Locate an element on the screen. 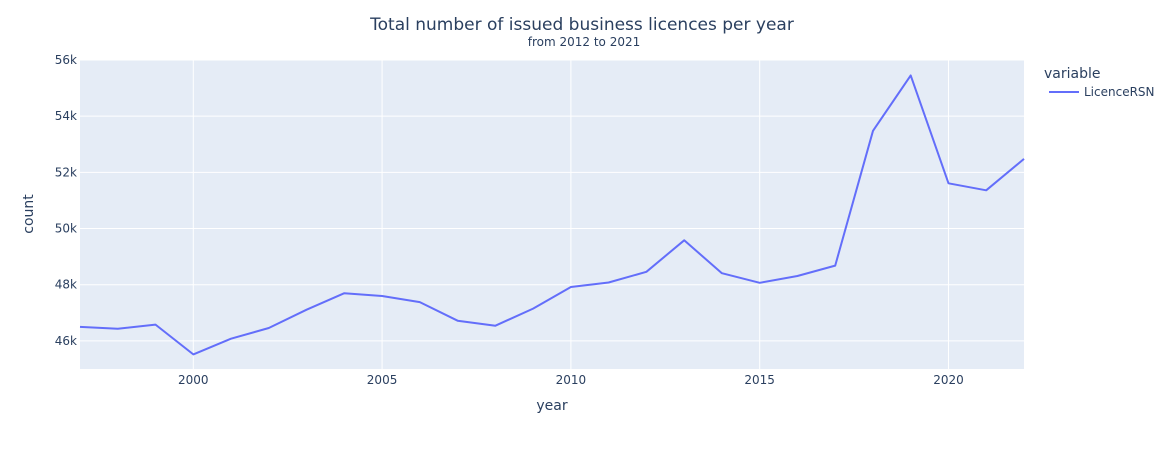  x-axis-label: year is located at coordinates (551, 406).